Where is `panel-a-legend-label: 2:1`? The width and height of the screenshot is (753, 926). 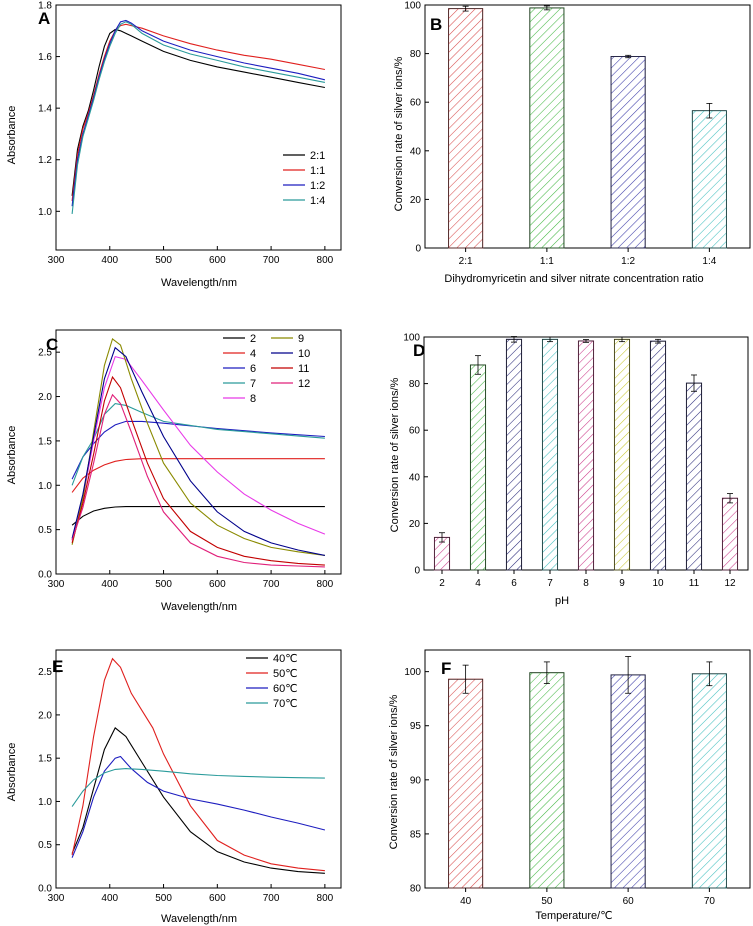 panel-a-legend-label: 2:1 is located at coordinates (317, 156).